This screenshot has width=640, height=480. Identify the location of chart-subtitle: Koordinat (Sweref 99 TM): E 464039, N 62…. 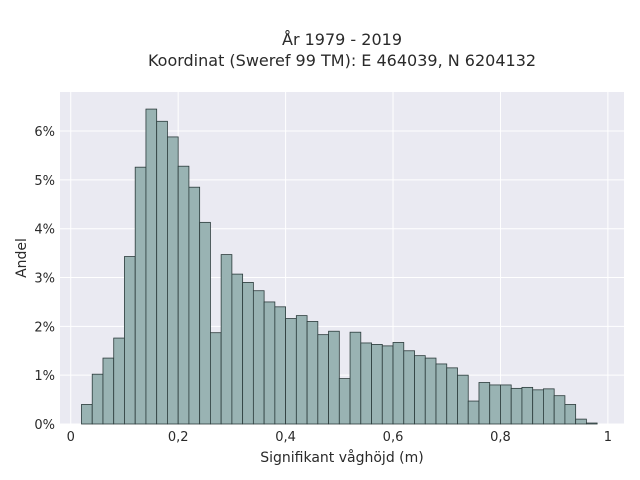
(342, 60).